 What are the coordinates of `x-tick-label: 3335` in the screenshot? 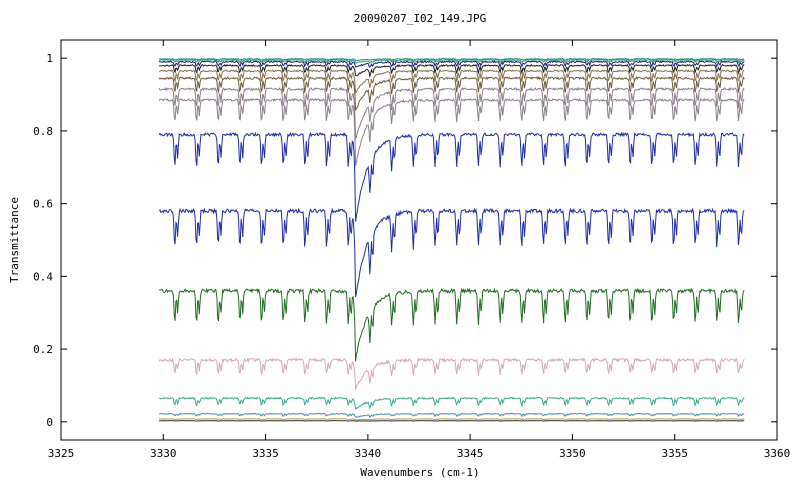 It's located at (265, 453).